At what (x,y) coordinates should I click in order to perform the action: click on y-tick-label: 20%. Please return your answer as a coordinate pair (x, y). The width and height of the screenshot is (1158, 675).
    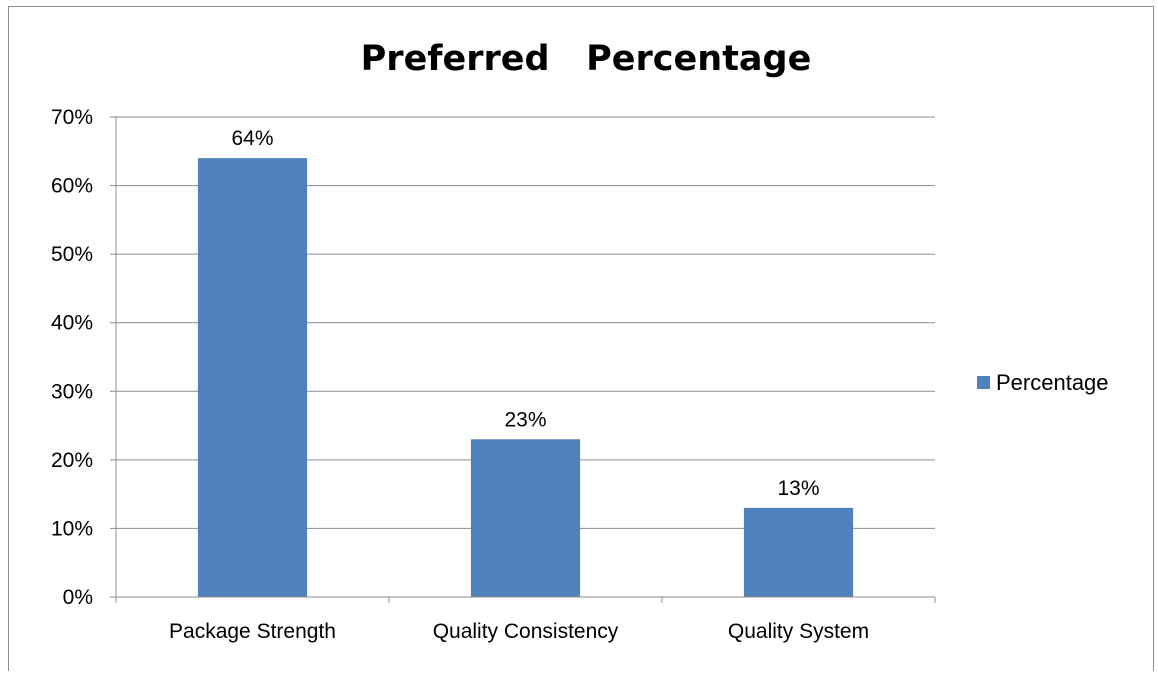
    Looking at the image, I should click on (72, 460).